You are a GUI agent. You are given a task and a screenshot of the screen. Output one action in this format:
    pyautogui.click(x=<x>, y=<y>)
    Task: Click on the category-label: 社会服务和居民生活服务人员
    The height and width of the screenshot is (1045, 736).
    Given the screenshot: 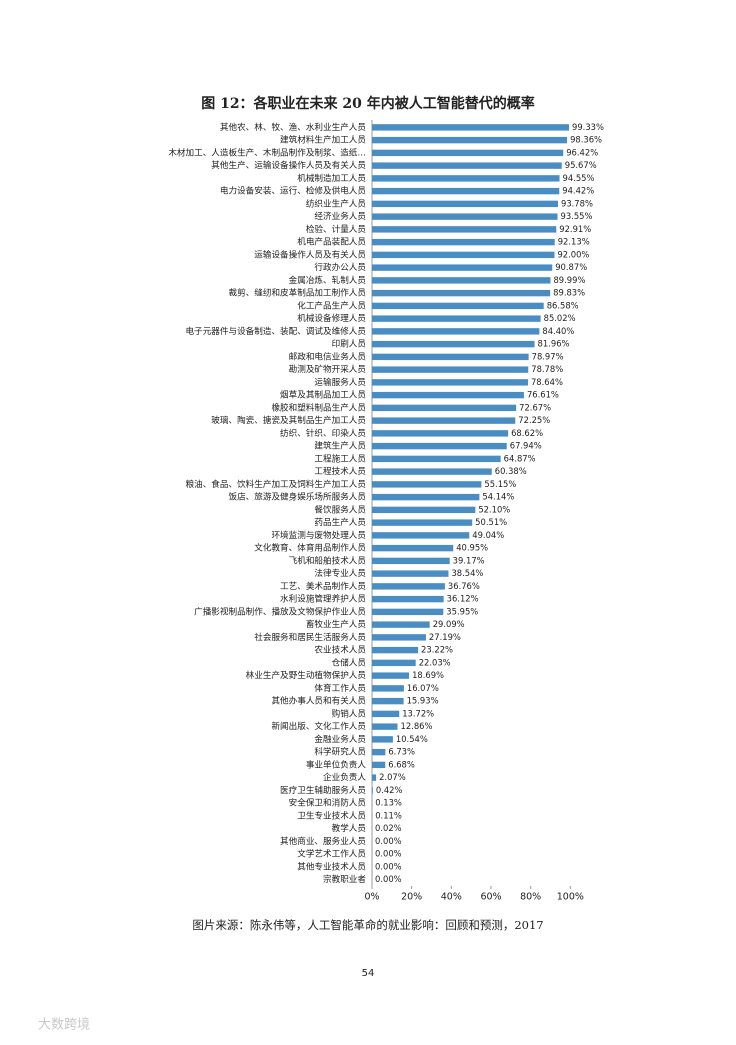 What is the action you would take?
    pyautogui.click(x=310, y=637)
    